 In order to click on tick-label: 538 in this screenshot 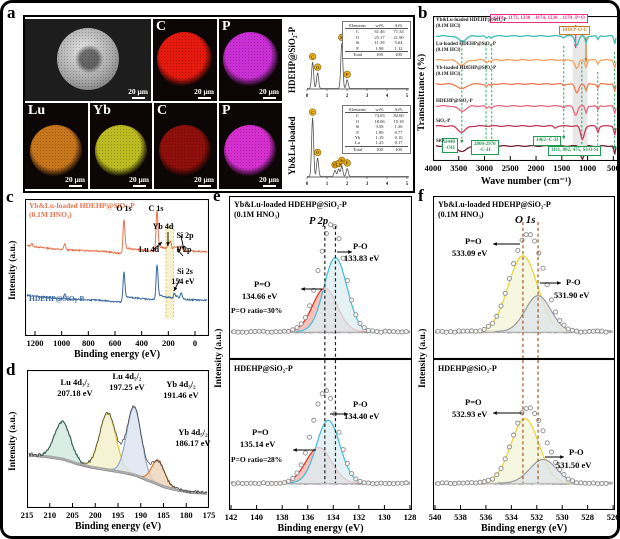, I will do `click(460, 517)`.